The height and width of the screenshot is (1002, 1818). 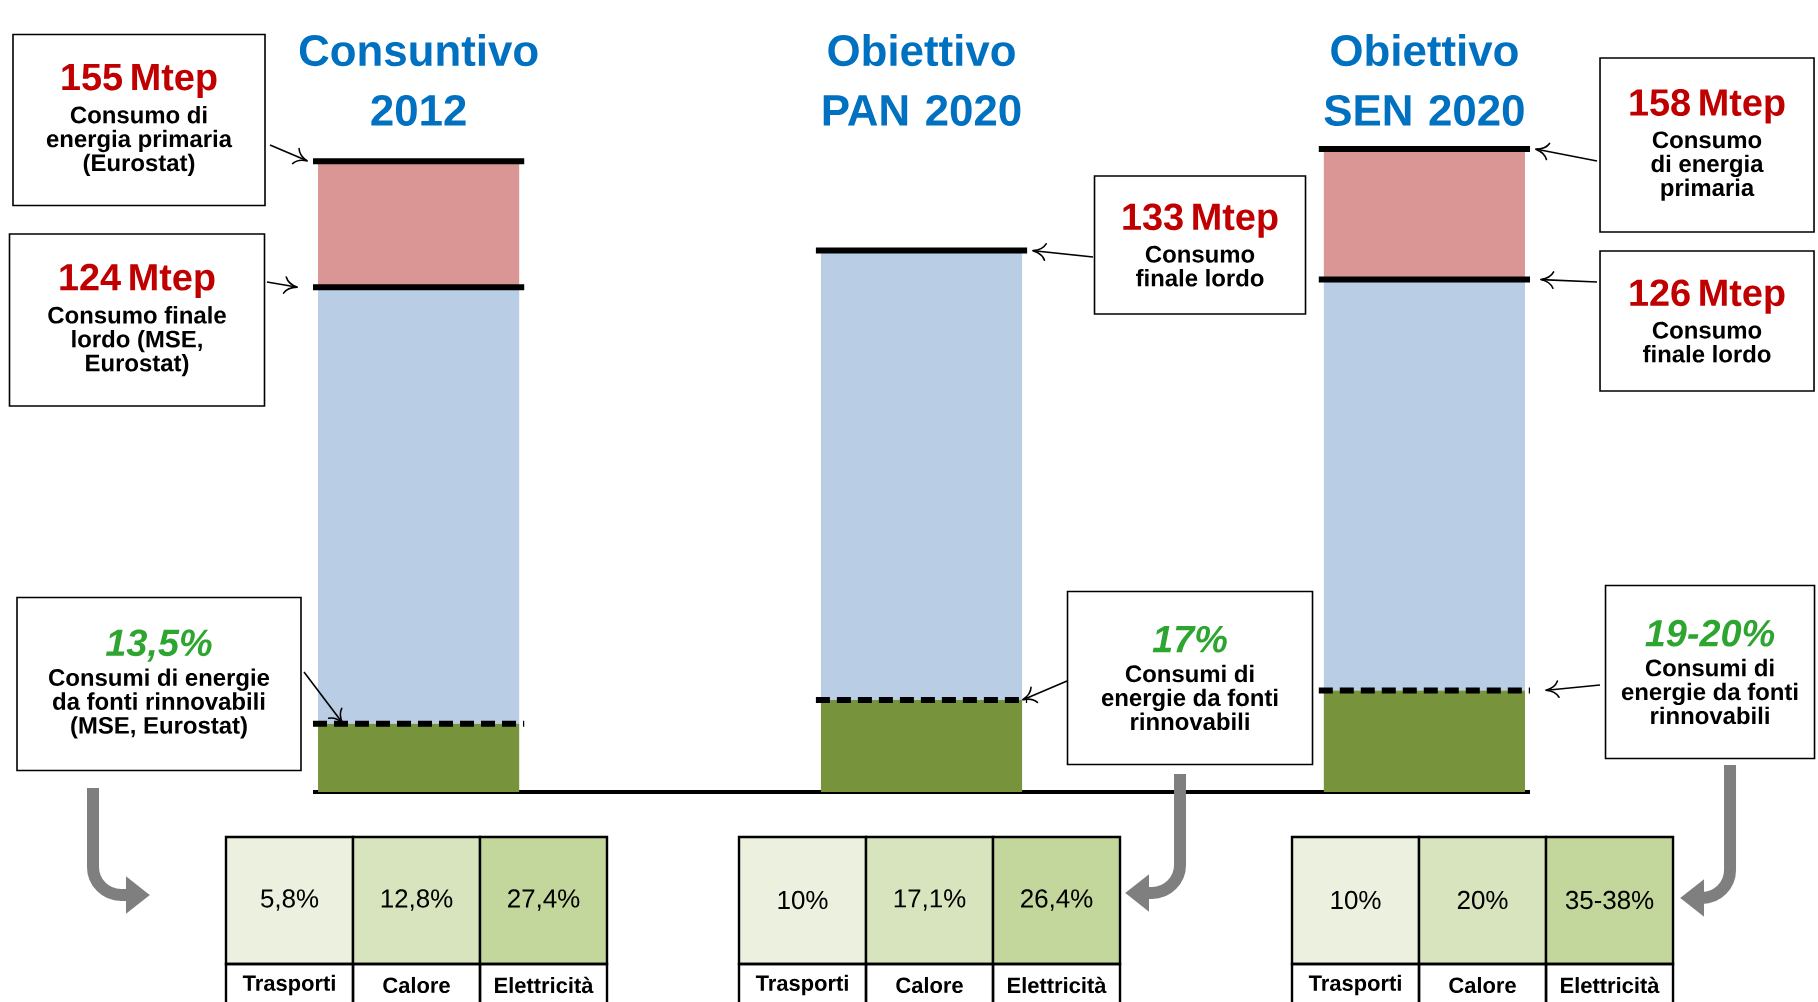 I want to click on x-tick-label: Consuntivo 2012, so click(x=418, y=79).